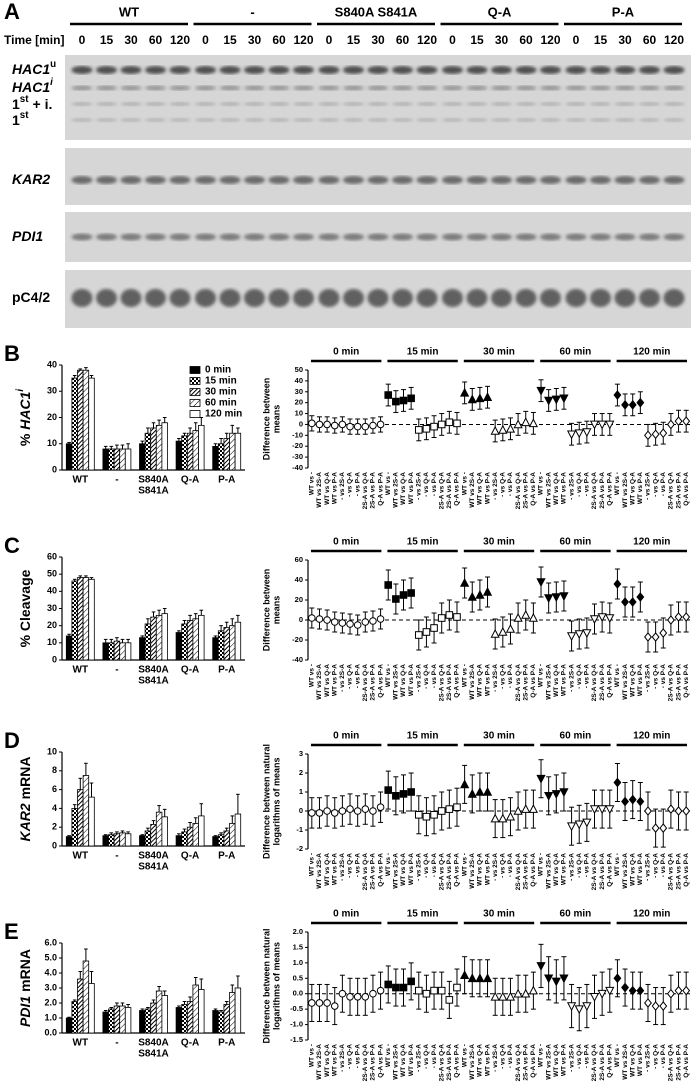 The width and height of the screenshot is (693, 1086). What do you see at coordinates (301, 810) in the screenshot?
I see `y-tick-label: 0` at bounding box center [301, 810].